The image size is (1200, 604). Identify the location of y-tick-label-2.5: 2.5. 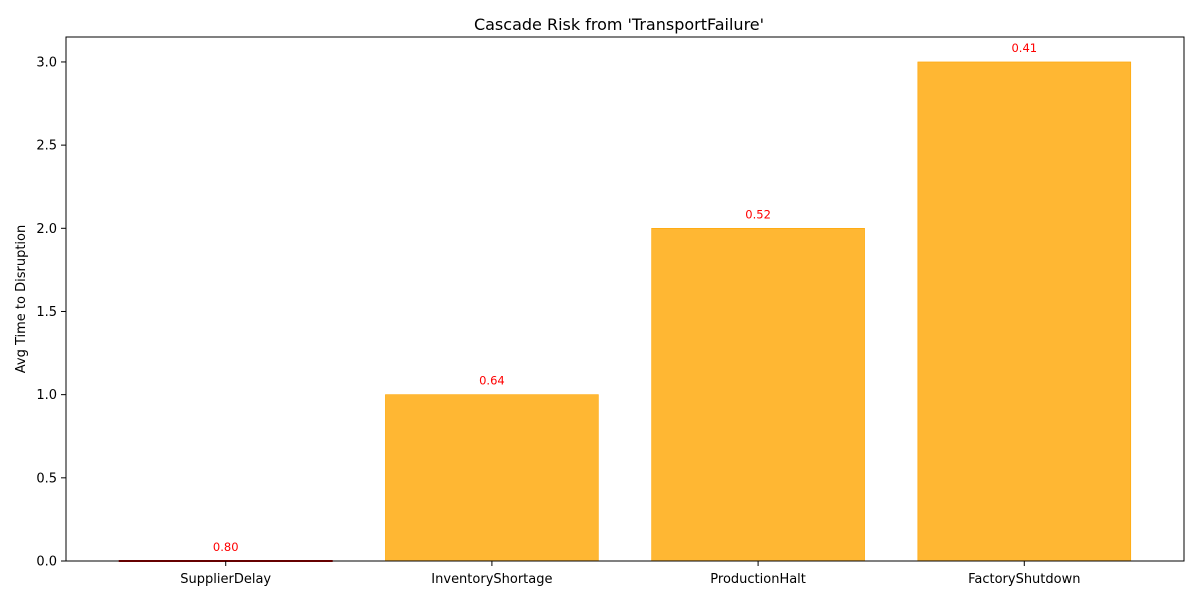
(46, 146).